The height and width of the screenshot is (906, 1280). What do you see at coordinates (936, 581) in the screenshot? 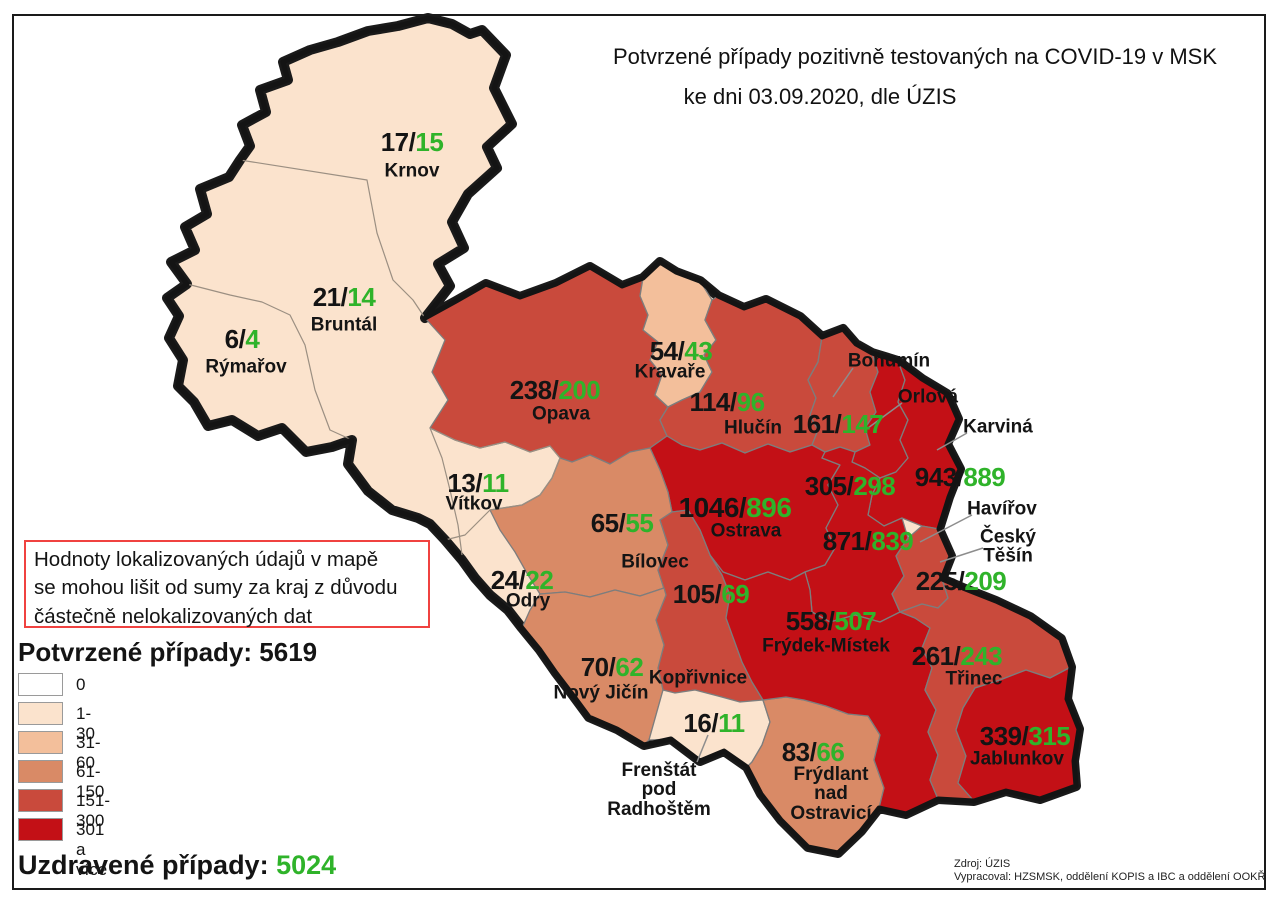
I see `confirmed-cesky-tesin: 225` at bounding box center [936, 581].